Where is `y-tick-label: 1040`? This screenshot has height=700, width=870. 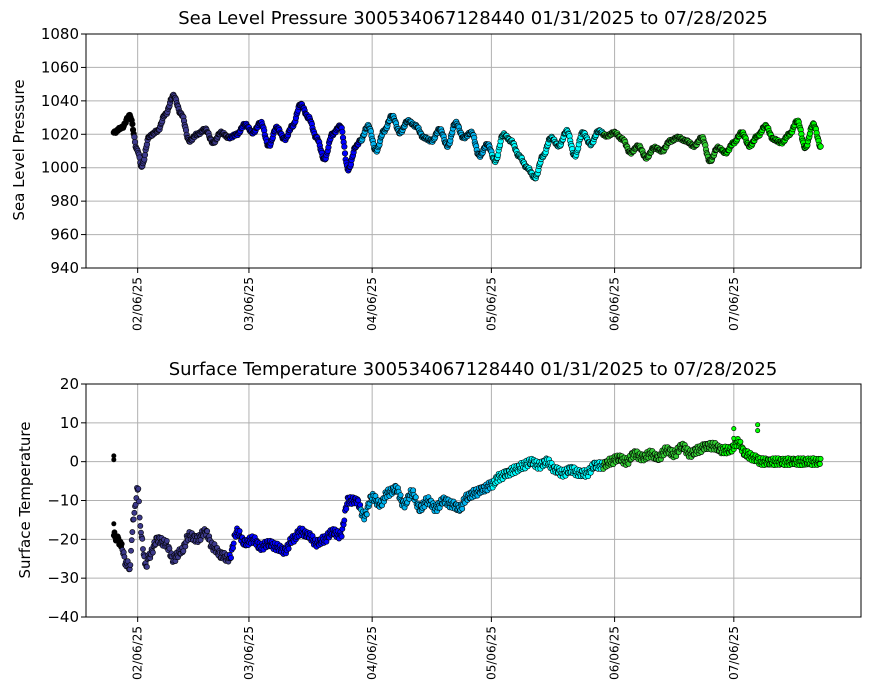
y-tick-label: 1040 is located at coordinates (60, 101).